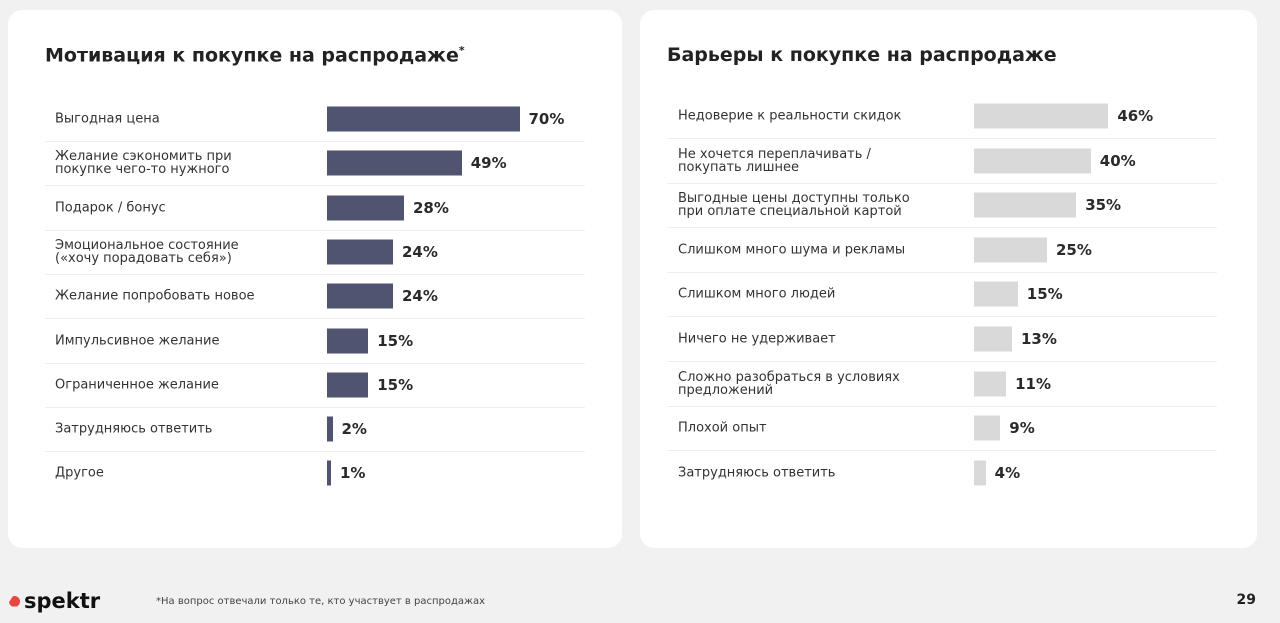 This screenshot has width=1280, height=623. I want to click on chart-row: Подарок / бонус 28%, so click(315, 208).